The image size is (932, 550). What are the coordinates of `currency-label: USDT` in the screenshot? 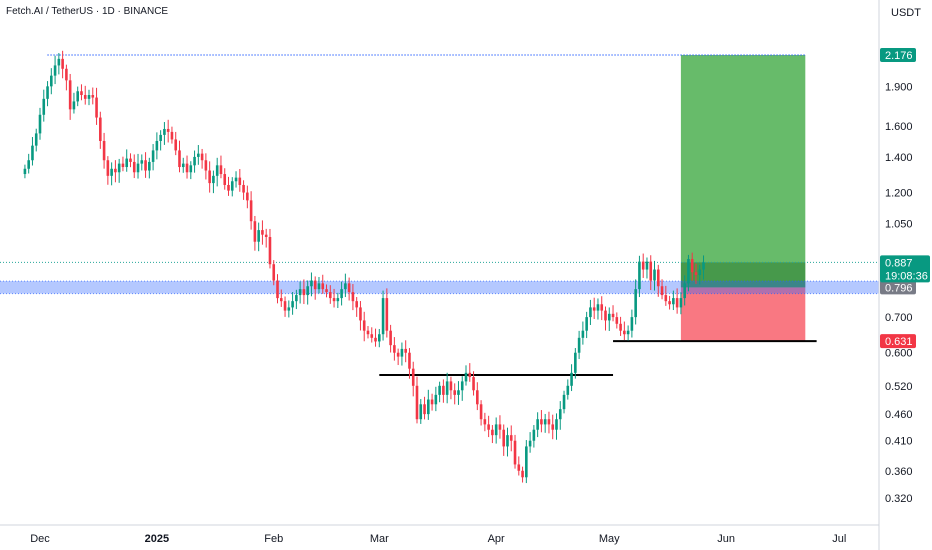 It's located at (906, 13).